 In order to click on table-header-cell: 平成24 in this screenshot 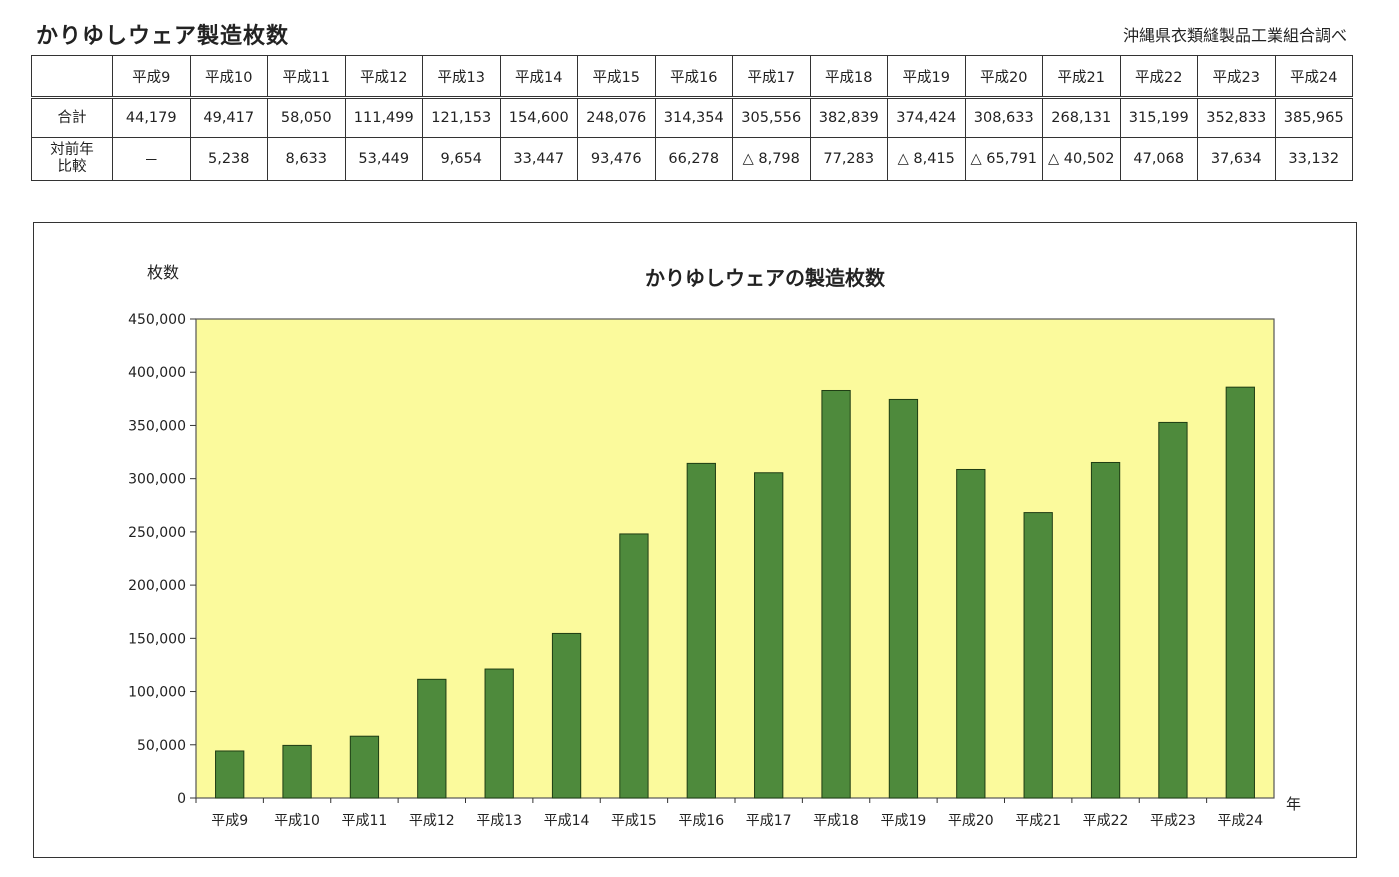, I will do `click(1313, 76)`.